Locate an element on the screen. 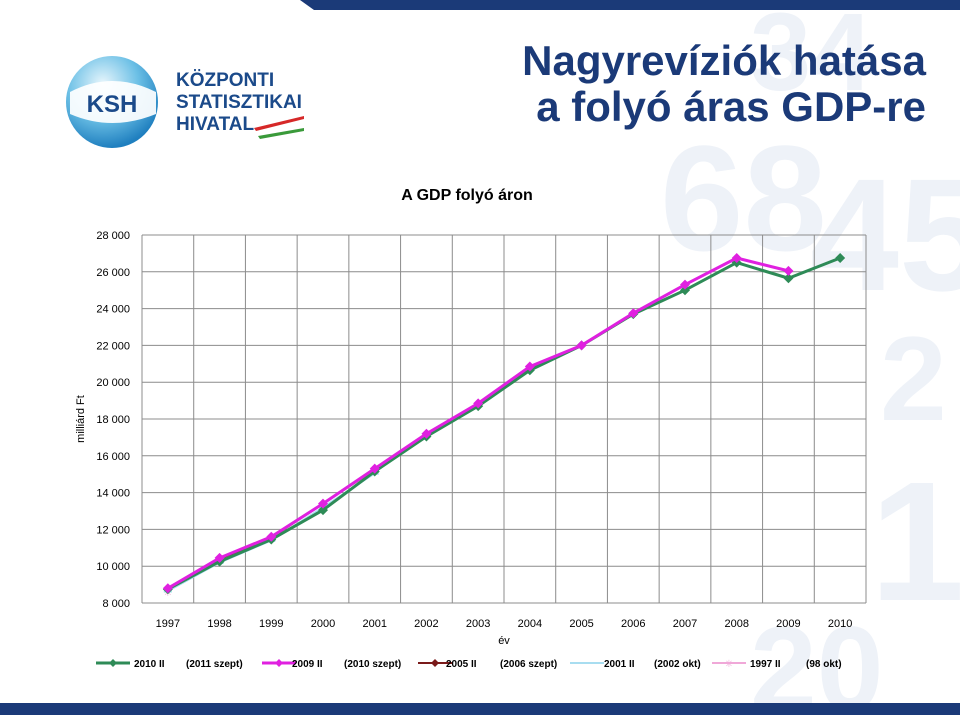  legend-marker: ✳ is located at coordinates (729, 664).